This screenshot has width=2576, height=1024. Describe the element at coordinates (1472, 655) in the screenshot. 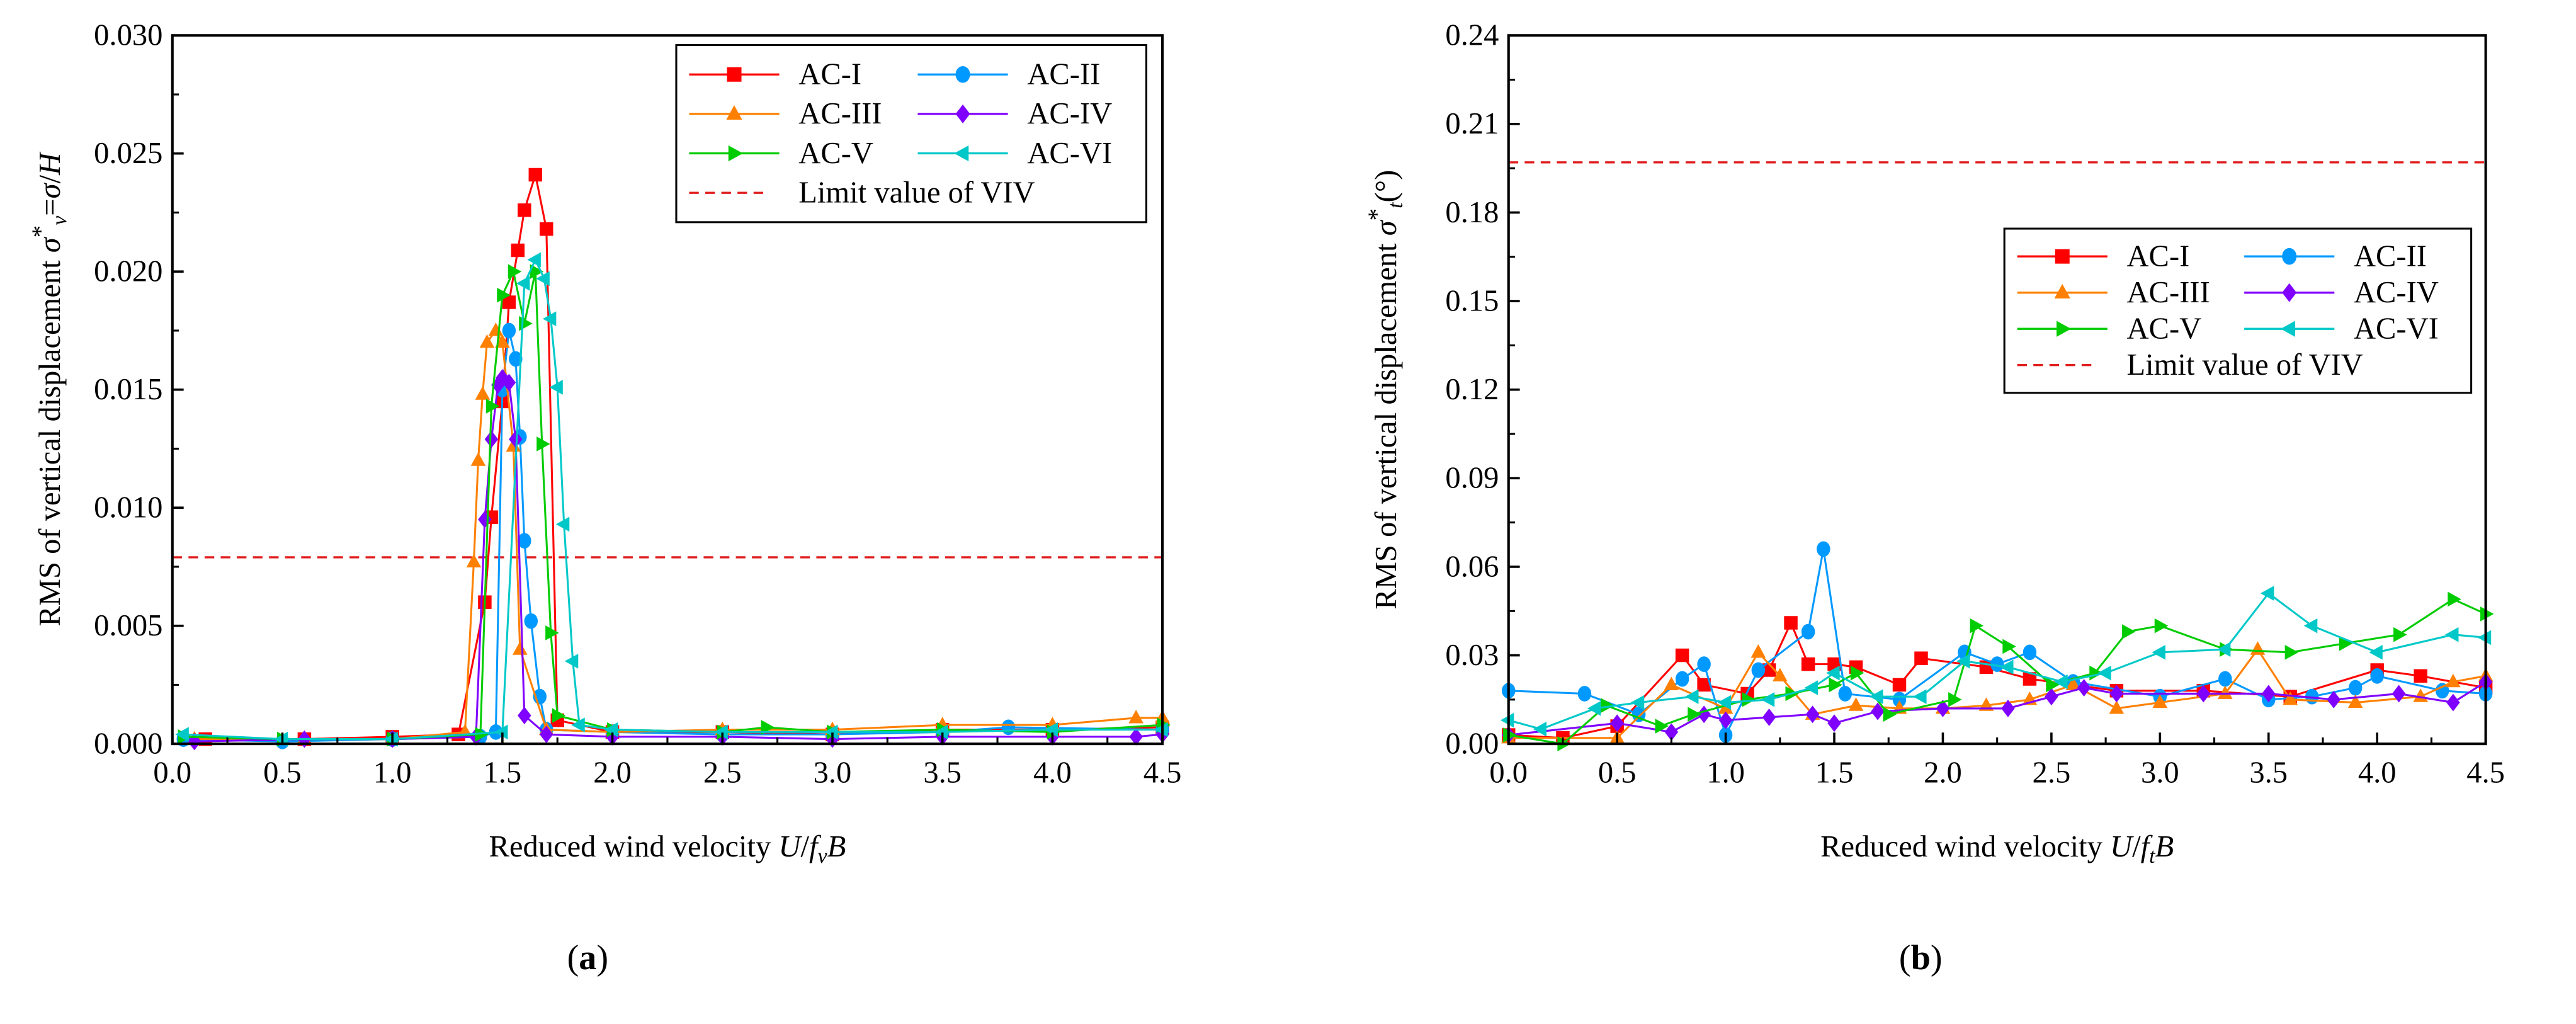

I see `y-tick-label: 0.03` at that location.